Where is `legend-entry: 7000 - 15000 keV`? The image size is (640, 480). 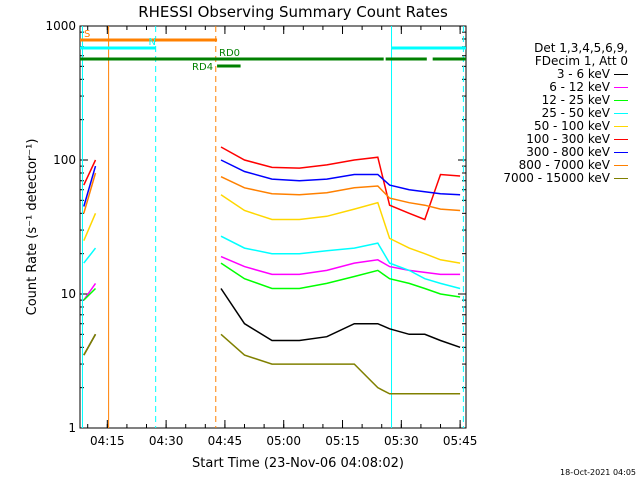 legend-entry: 7000 - 15000 keV is located at coordinates (565, 178).